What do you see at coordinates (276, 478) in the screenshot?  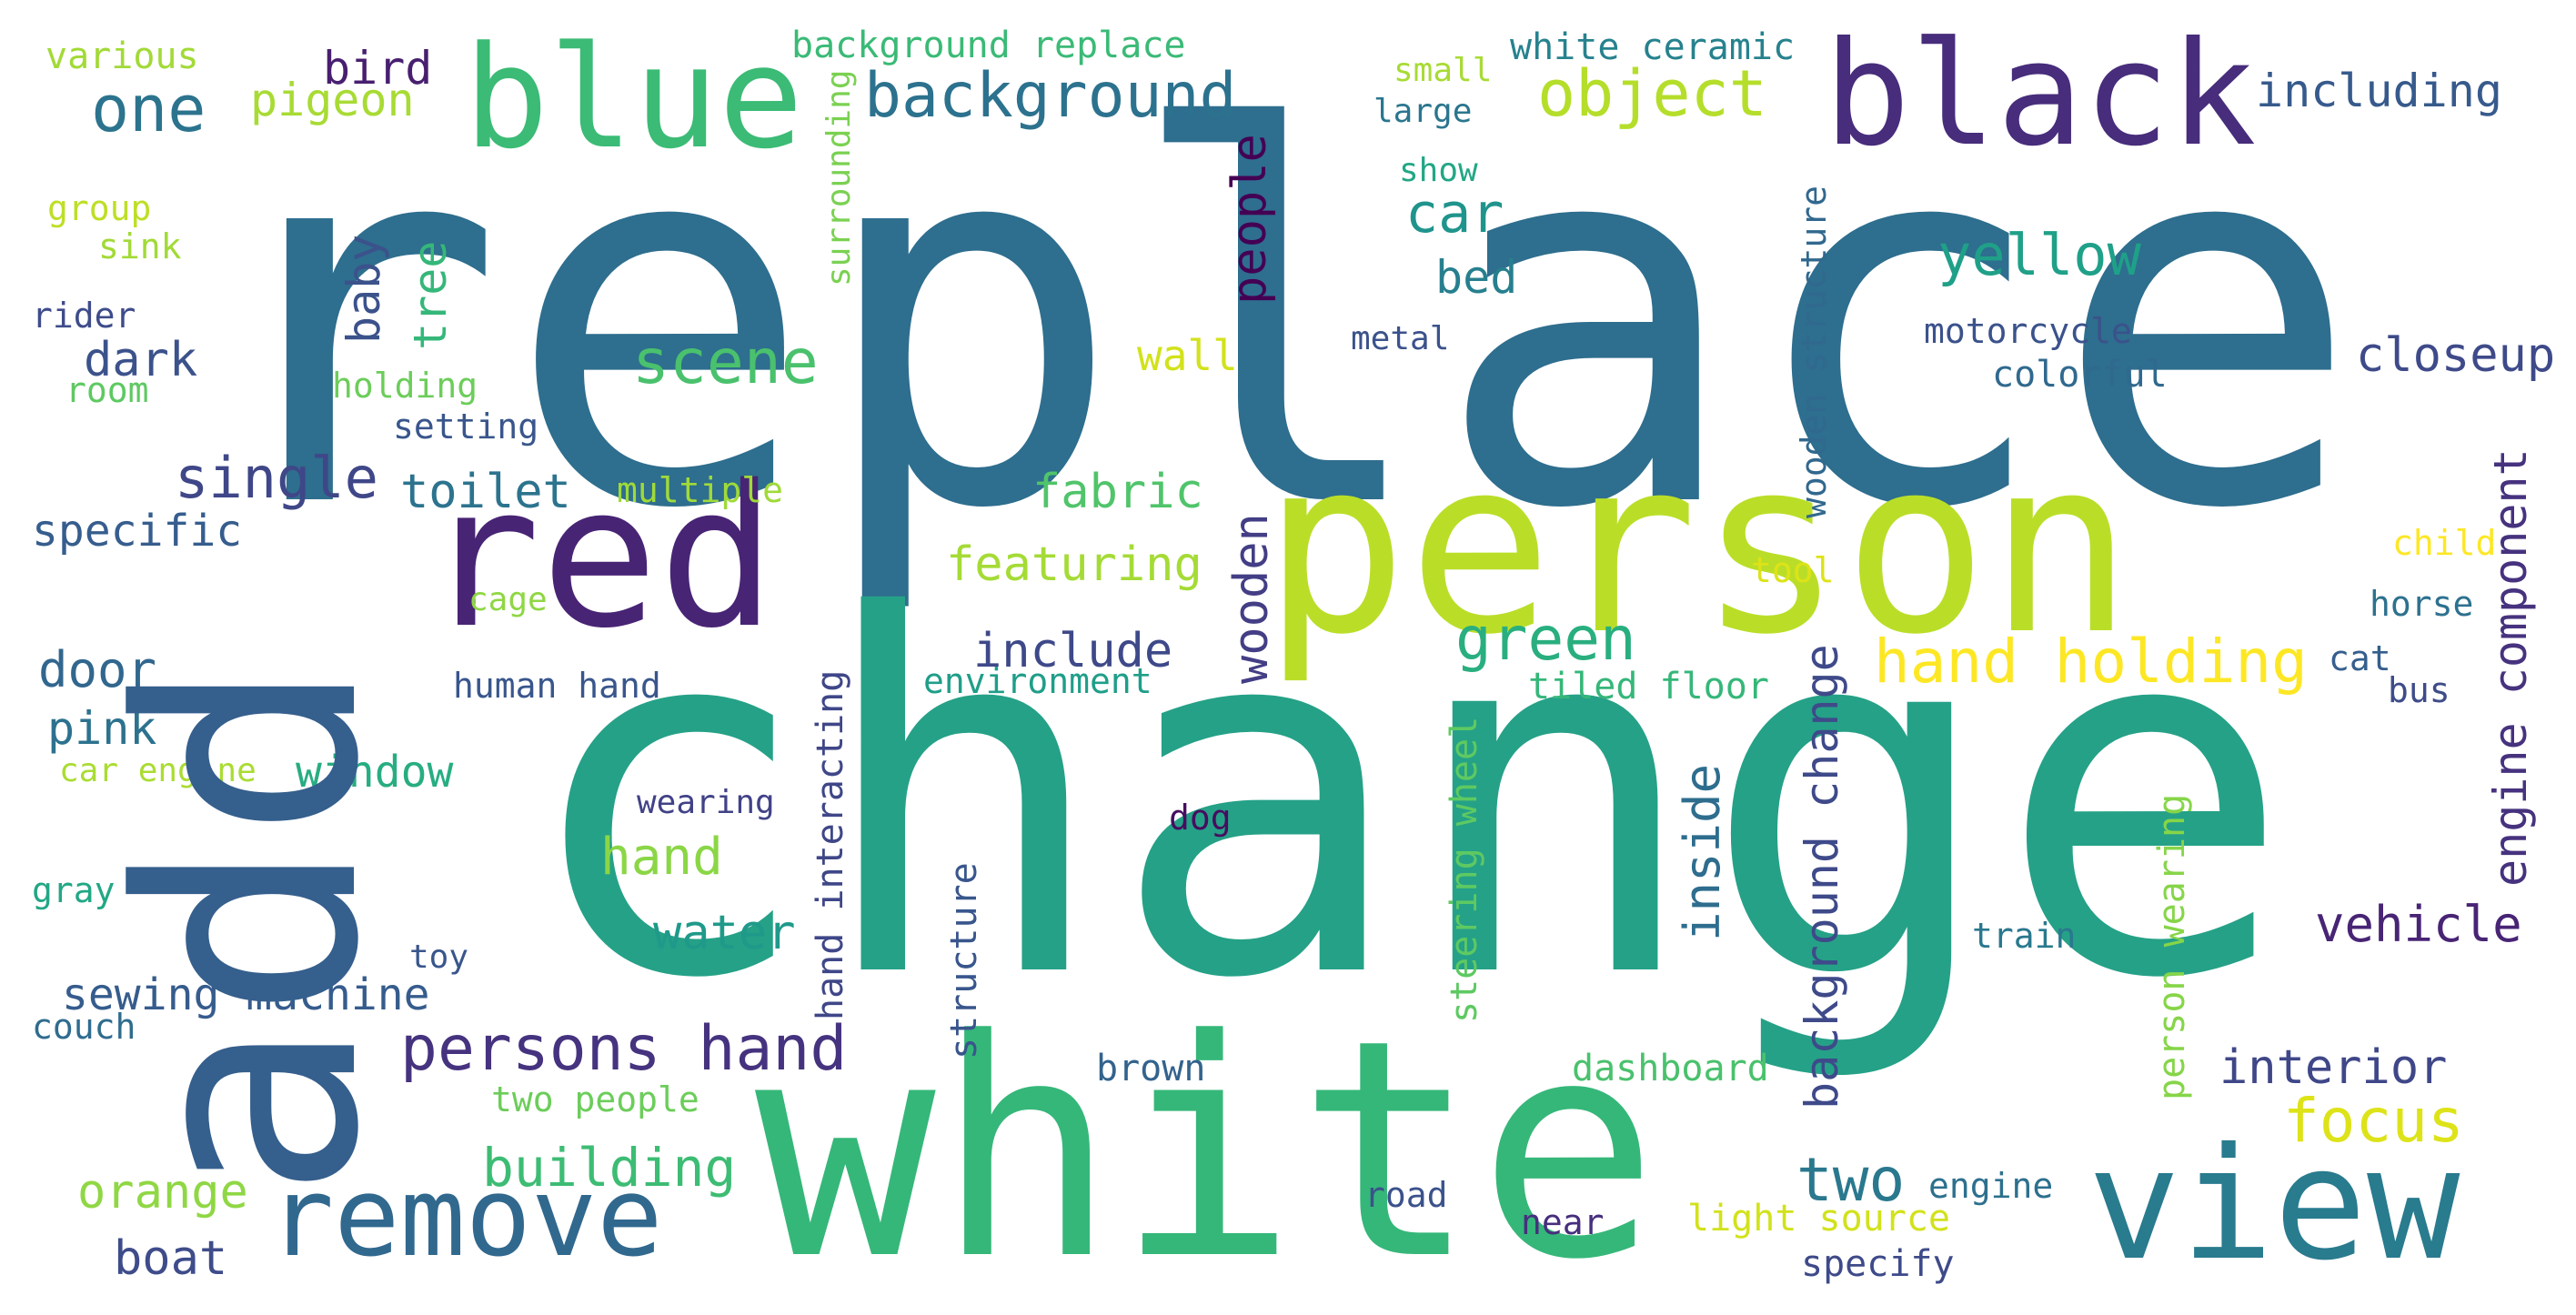 I see `word-single: single` at bounding box center [276, 478].